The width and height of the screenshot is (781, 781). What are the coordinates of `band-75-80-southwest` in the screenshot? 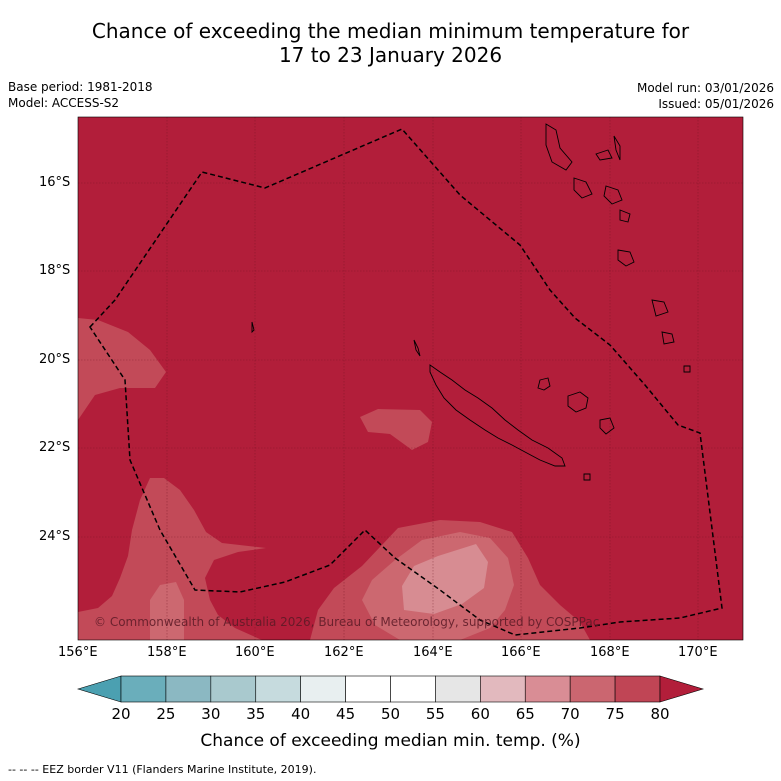 It's located at (172, 559).